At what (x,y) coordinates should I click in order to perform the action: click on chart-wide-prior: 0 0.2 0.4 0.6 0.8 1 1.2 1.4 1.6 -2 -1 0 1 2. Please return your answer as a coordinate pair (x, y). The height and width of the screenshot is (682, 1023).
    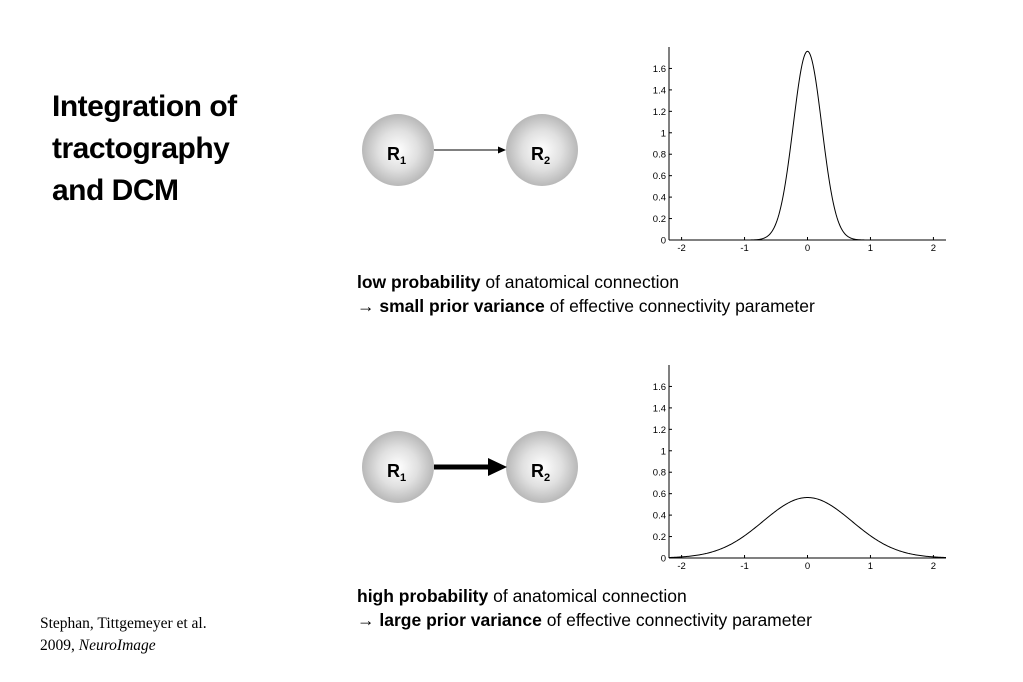
    Looking at the image, I should click on (800, 468).